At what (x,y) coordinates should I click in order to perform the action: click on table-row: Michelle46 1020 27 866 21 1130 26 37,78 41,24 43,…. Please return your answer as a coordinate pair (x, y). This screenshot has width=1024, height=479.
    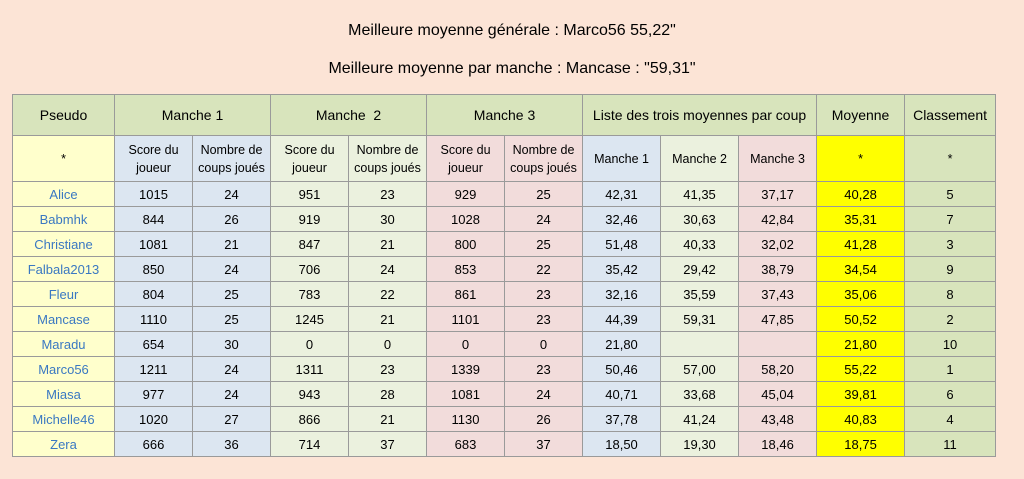
    Looking at the image, I should click on (504, 419).